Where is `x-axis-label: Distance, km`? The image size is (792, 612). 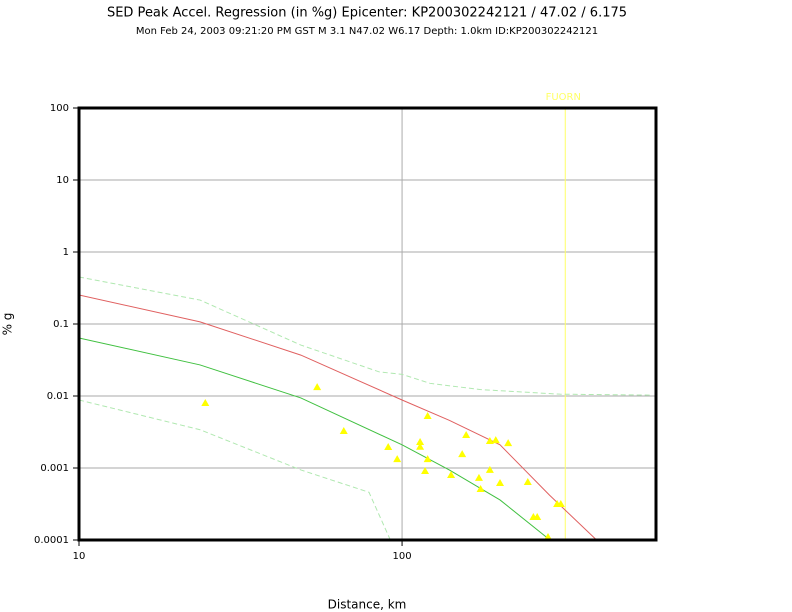 x-axis-label: Distance, km is located at coordinates (367, 605).